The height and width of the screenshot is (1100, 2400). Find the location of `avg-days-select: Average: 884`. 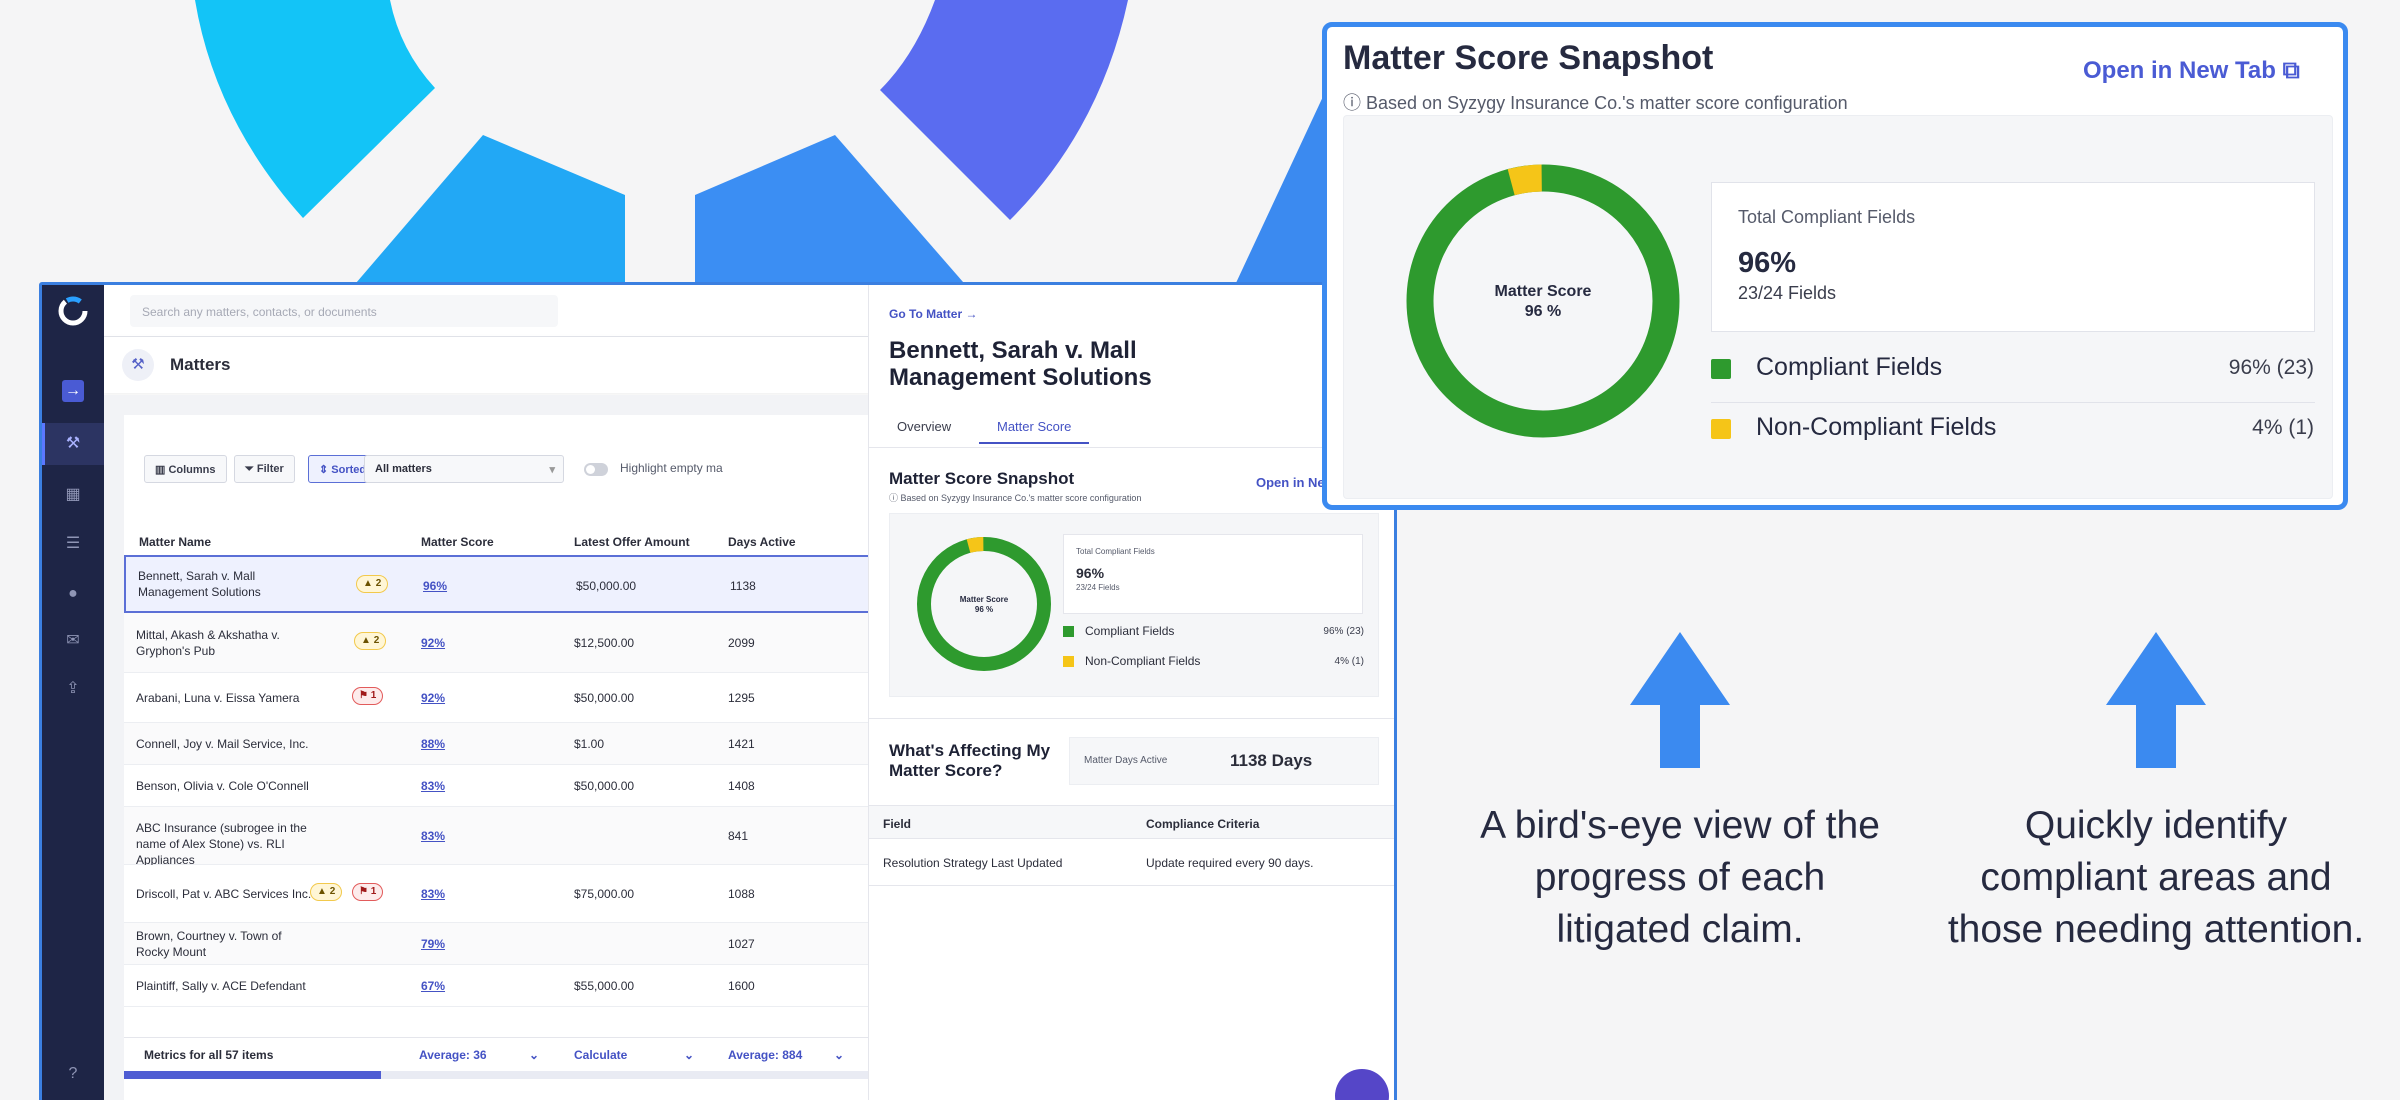

avg-days-select: Average: 884 is located at coordinates (765, 1055).